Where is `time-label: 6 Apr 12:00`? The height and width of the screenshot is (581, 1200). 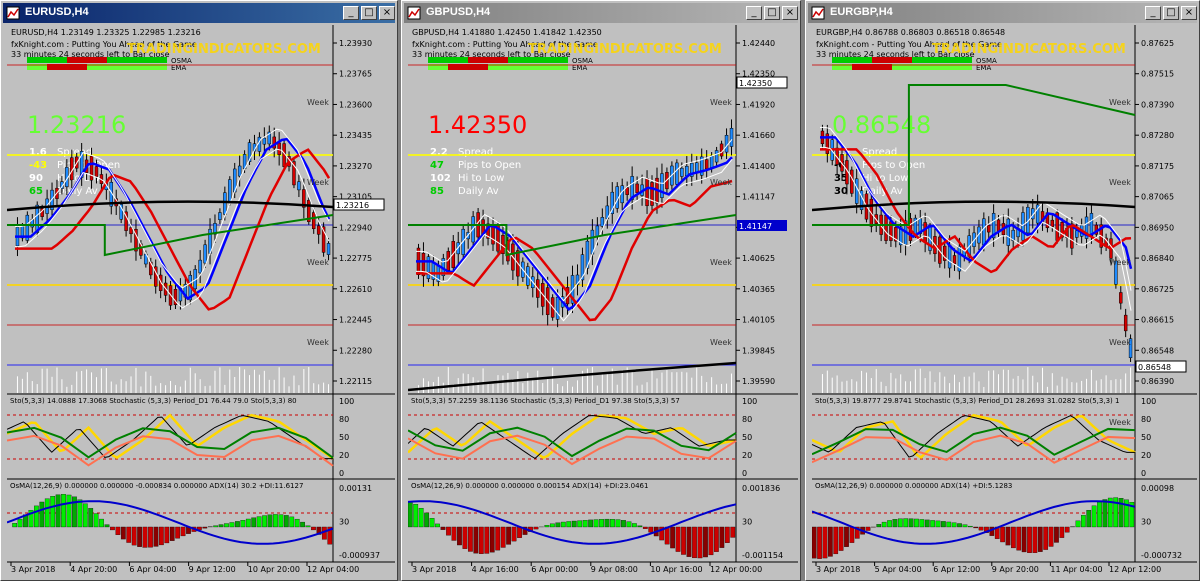
time-label: 6 Apr 12:00 is located at coordinates (956, 569).